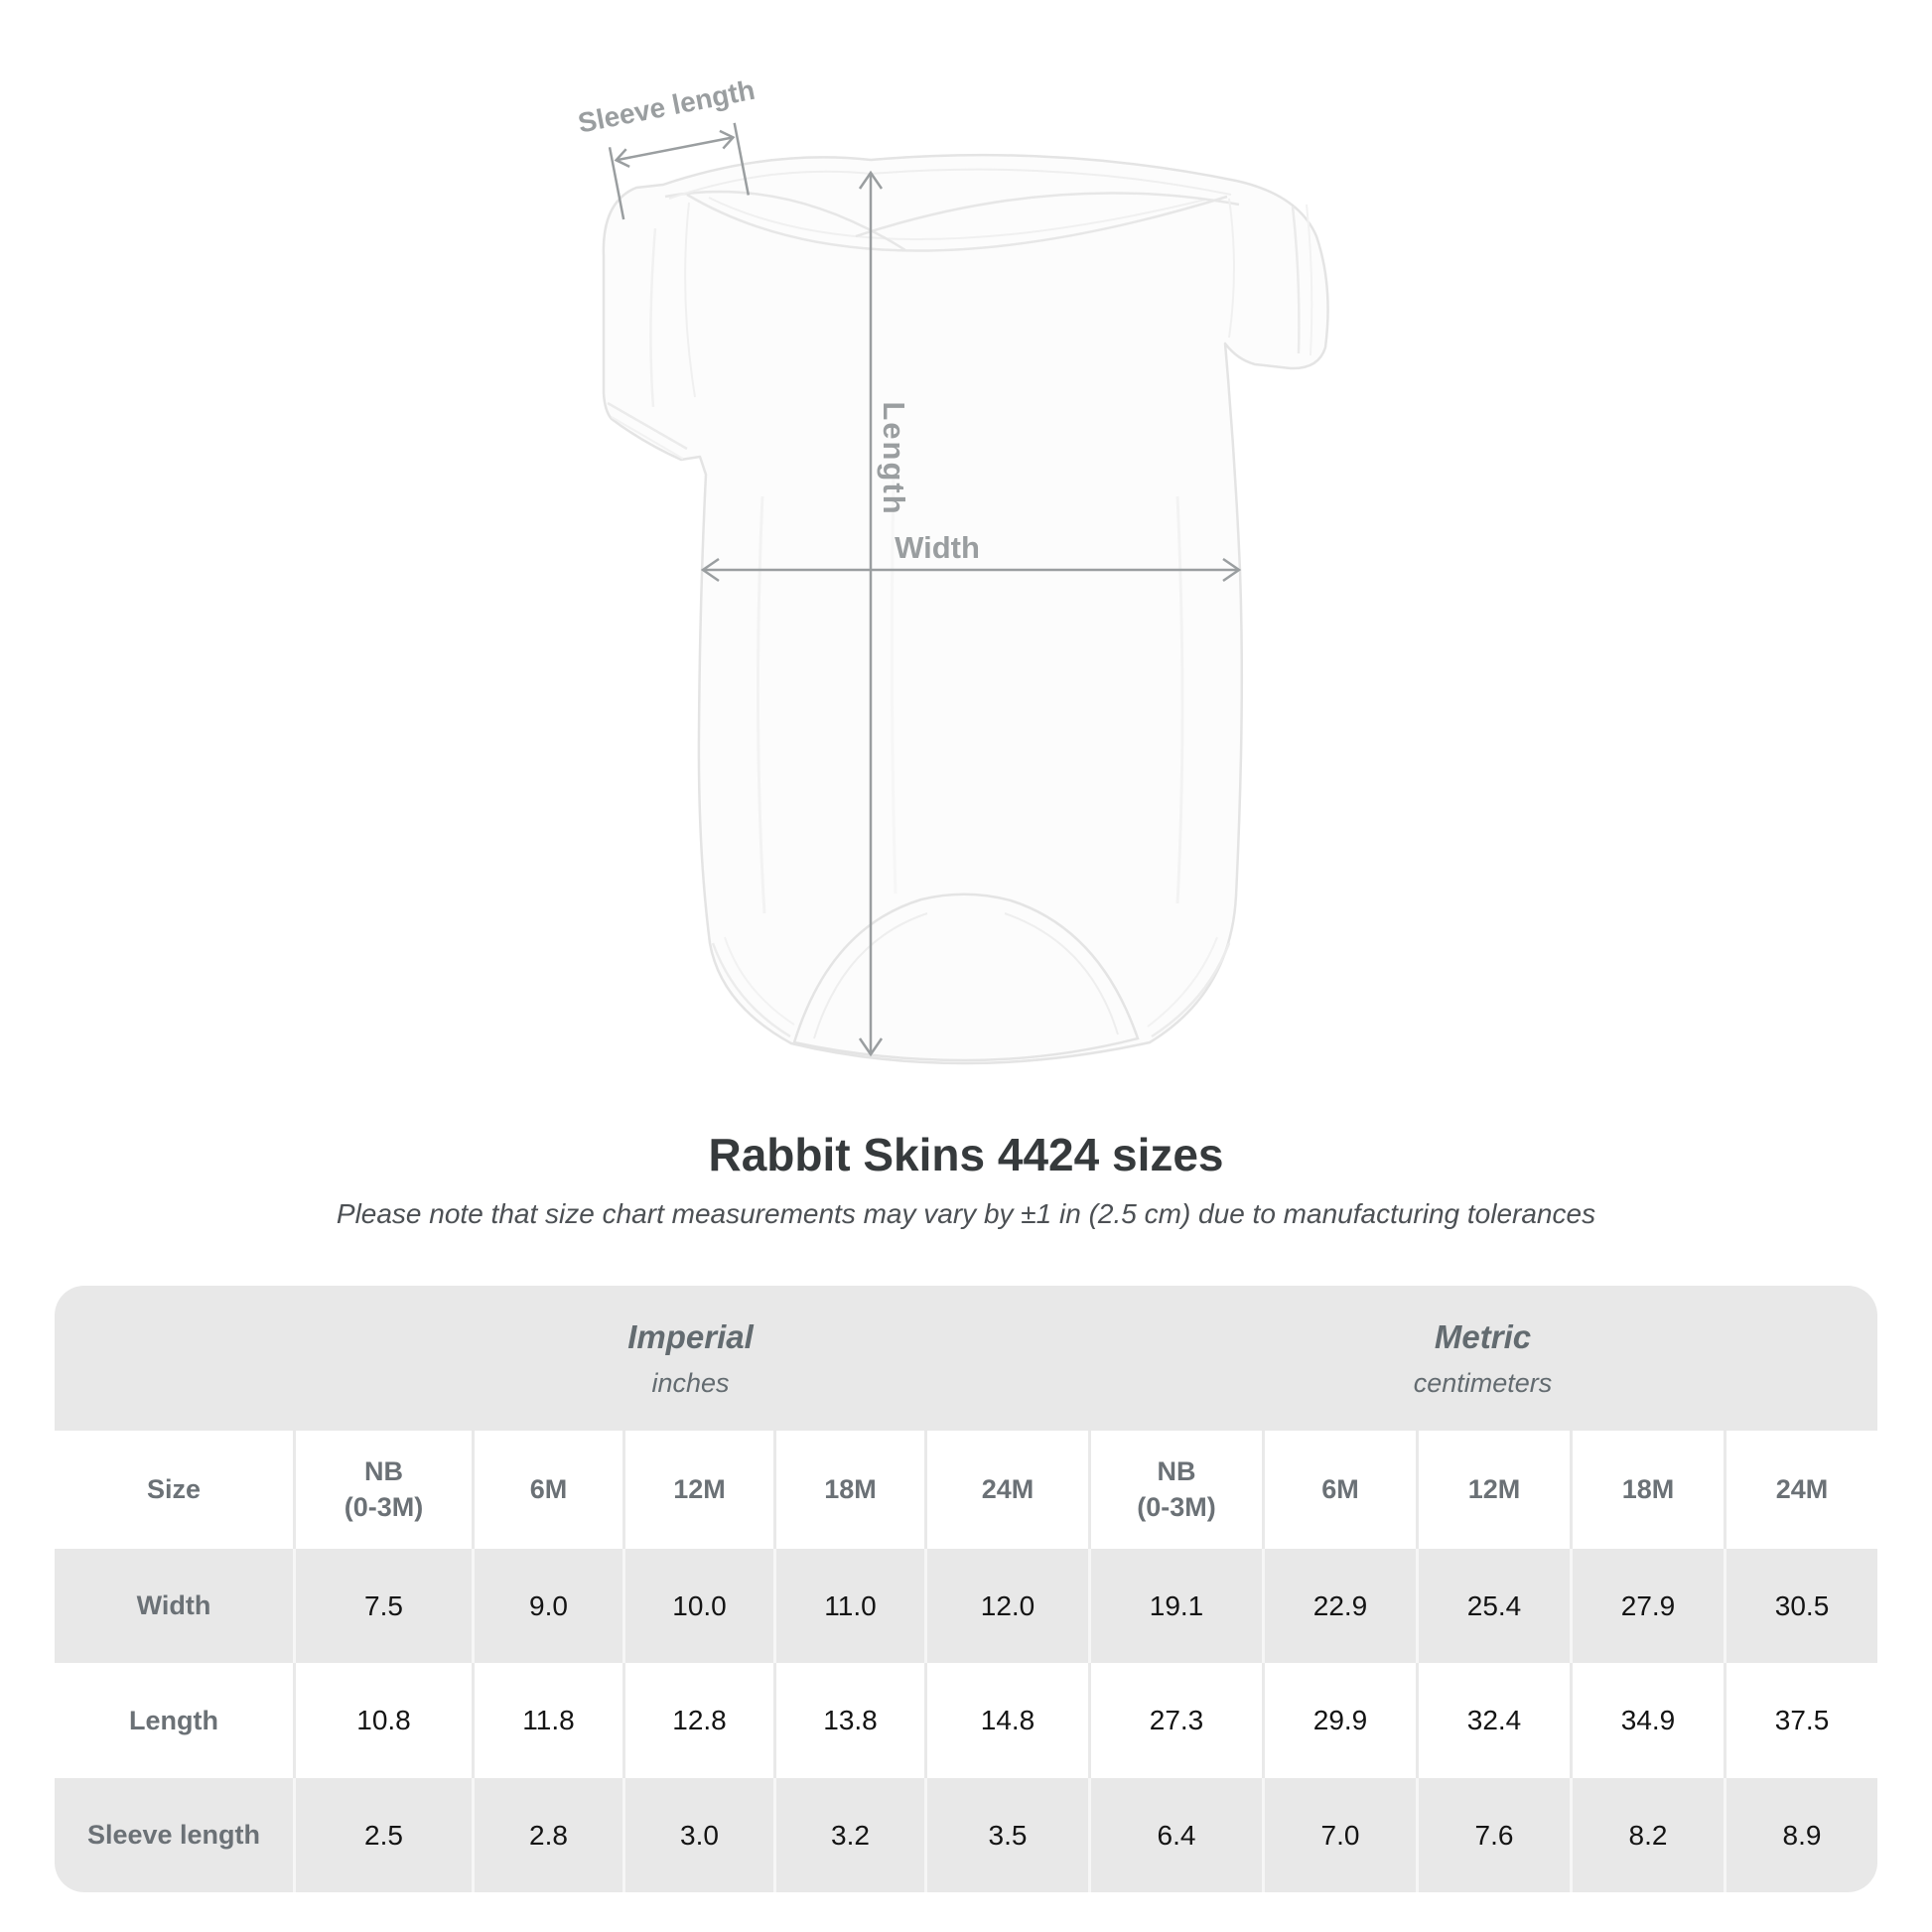  What do you see at coordinates (1647, 1606) in the screenshot?
I see `width-metric-18m: 27.9` at bounding box center [1647, 1606].